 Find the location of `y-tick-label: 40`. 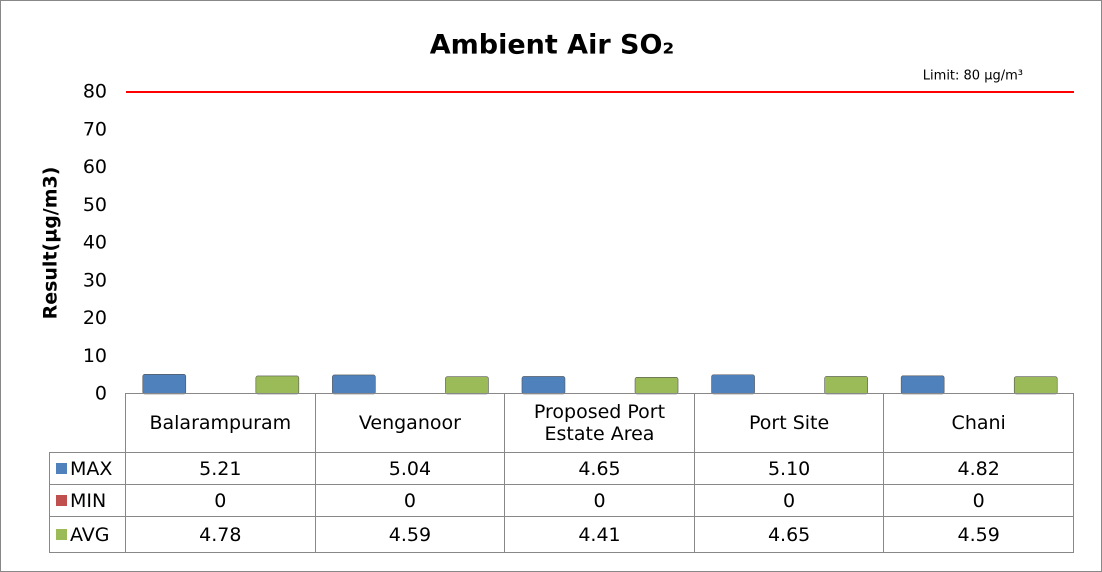

y-tick-label: 40 is located at coordinates (95, 243).